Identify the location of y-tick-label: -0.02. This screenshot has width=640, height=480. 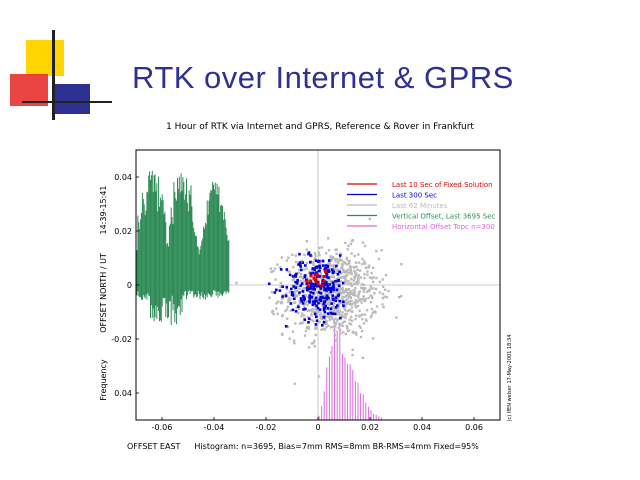
(121, 339).